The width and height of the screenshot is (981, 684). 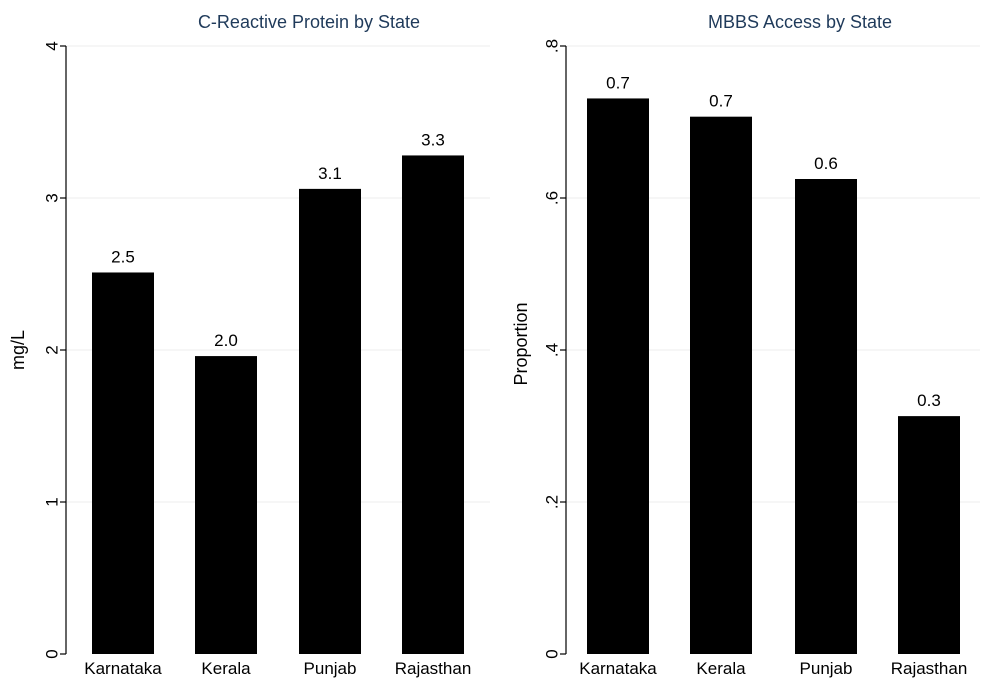 What do you see at coordinates (552, 46) in the screenshot?
I see `mbbs-y-tick-label: .8` at bounding box center [552, 46].